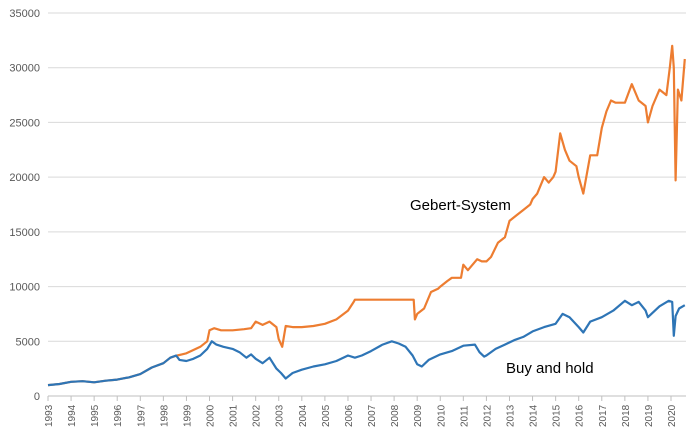 The height and width of the screenshot is (441, 692). Describe the element at coordinates (672, 415) in the screenshot. I see `x-tick-label: 2020` at that location.